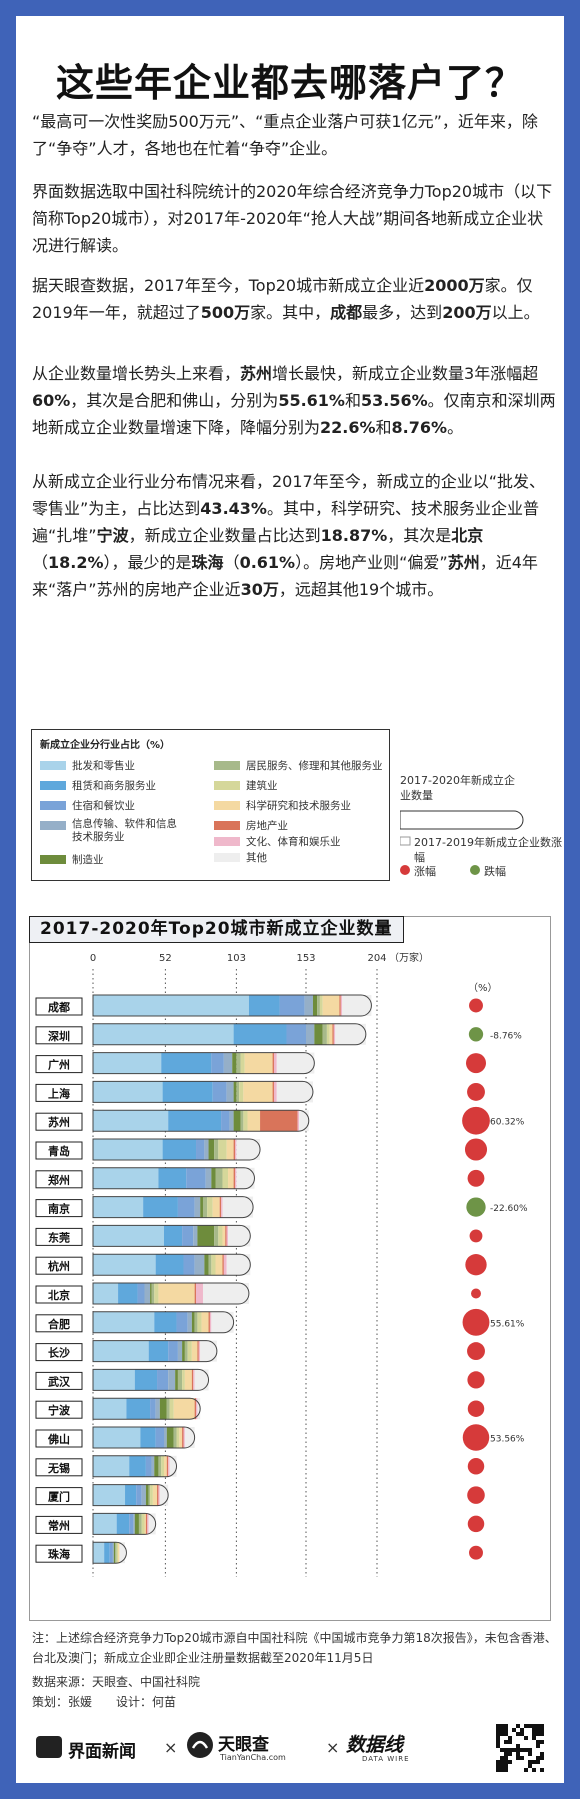 This screenshot has width=580, height=1799. I want to click on legend-label: 制造业, so click(88, 860).